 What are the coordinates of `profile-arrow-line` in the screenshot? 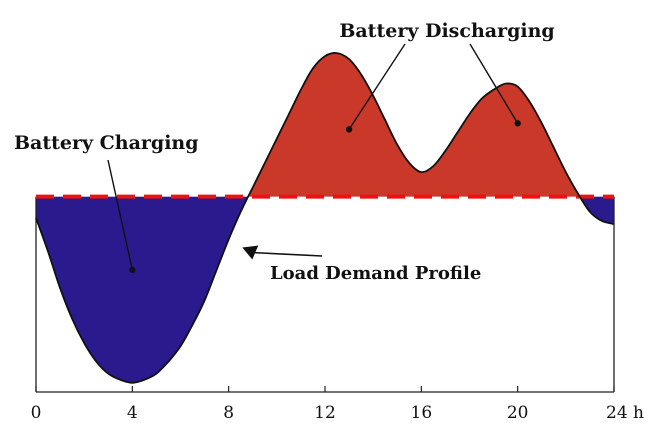 It's located at (287, 254).